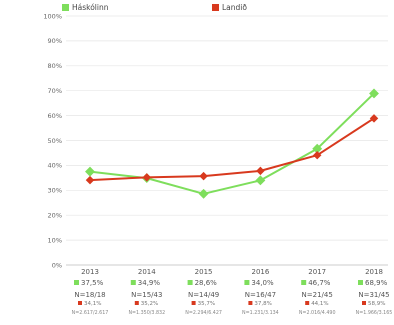 Image resolution: width=394 pixels, height=325 pixels. What do you see at coordinates (203, 295) in the screenshot?
I see `series-1-n-label: N=14/49` at bounding box center [203, 295].